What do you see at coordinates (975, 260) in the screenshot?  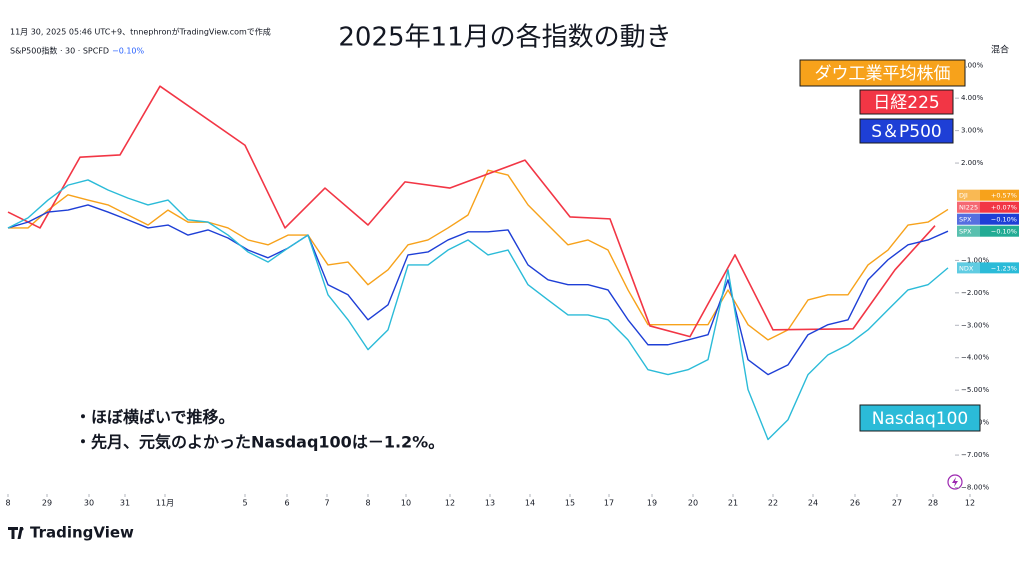 I see `y-tick-label: −1.00%` at bounding box center [975, 260].